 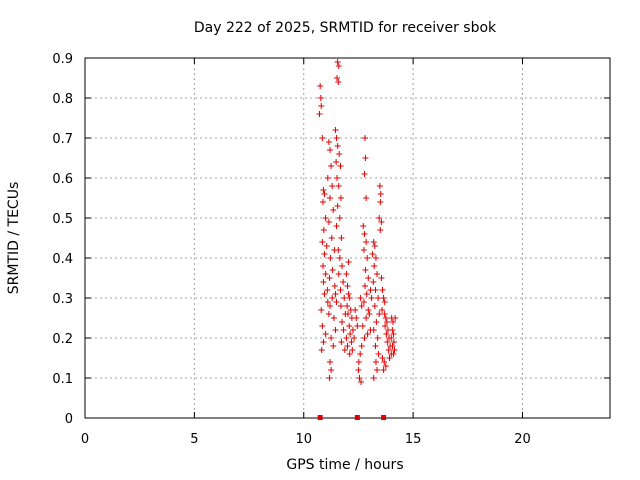 What do you see at coordinates (62, 99) in the screenshot?
I see `y-tick-label: 0.8` at bounding box center [62, 99].